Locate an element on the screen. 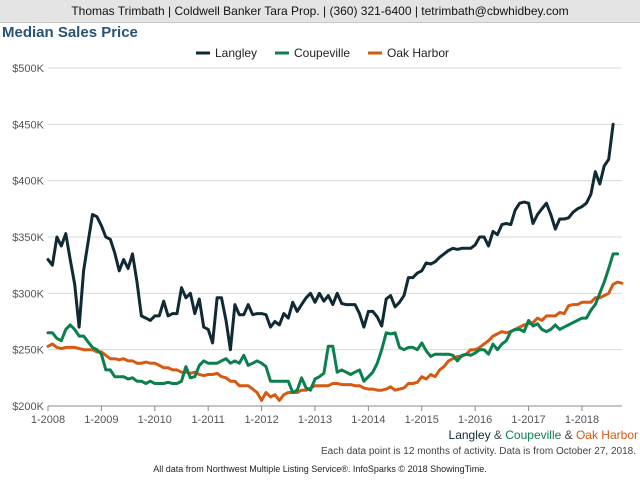  chart-title: Median Sales Price is located at coordinates (70, 32).